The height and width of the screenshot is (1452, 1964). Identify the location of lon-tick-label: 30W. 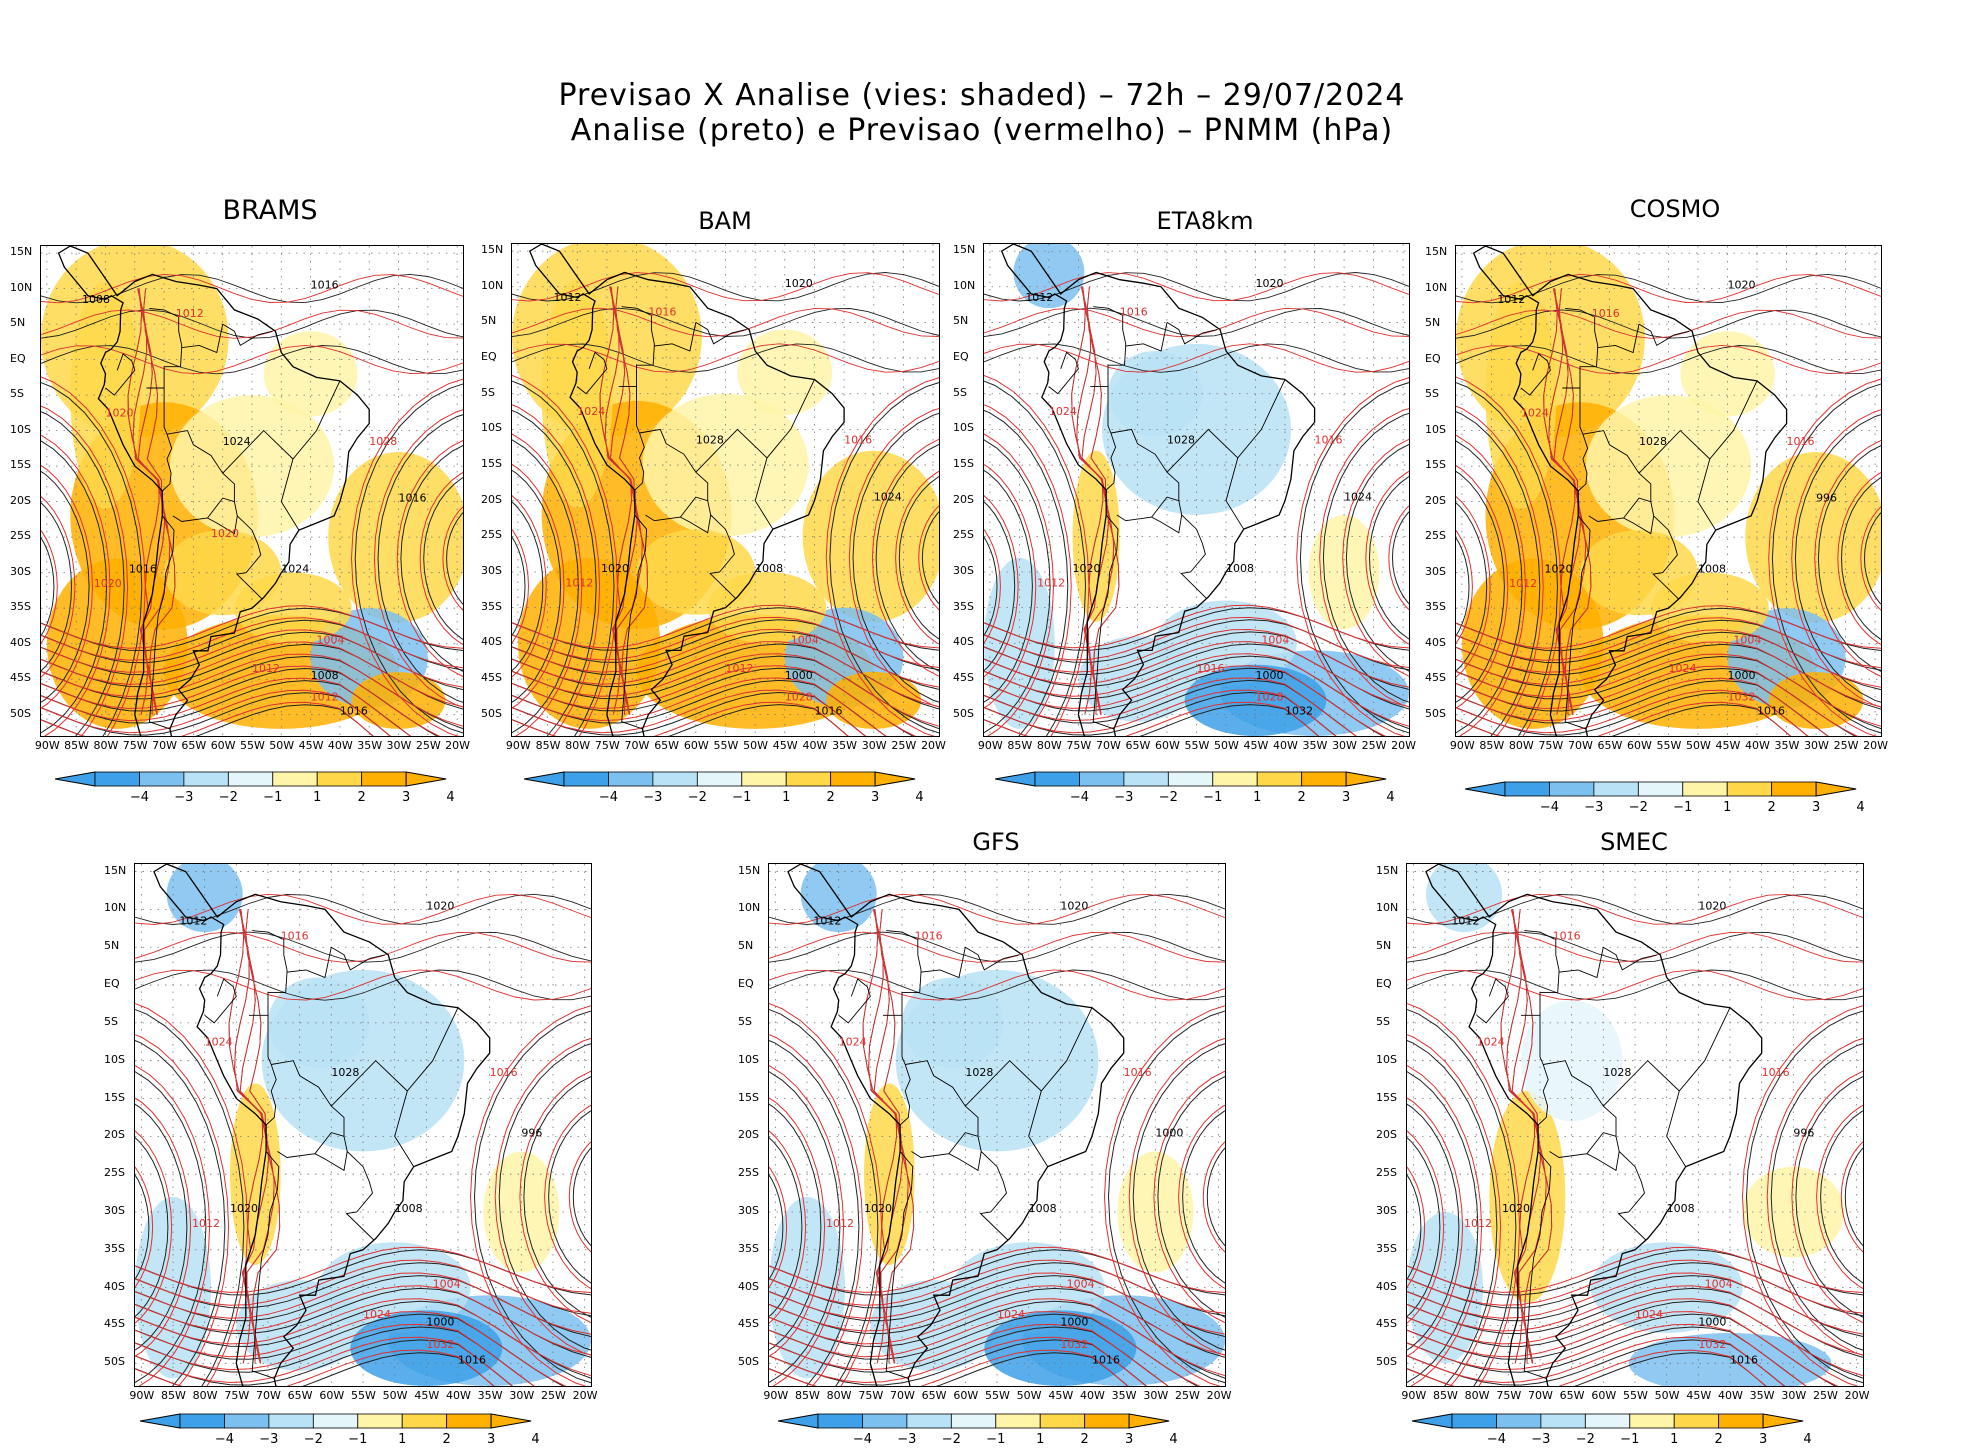
(1156, 1395).